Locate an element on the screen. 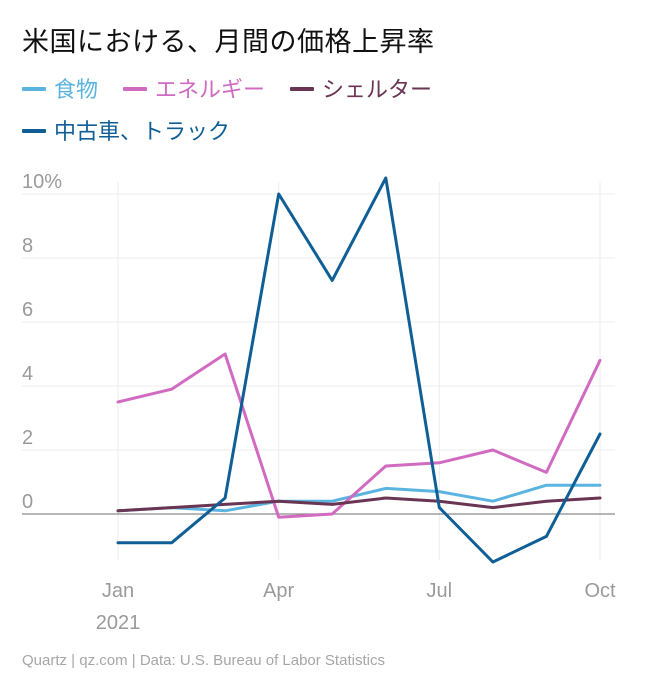  x-tick-label-jan: Jan is located at coordinates (118, 591).